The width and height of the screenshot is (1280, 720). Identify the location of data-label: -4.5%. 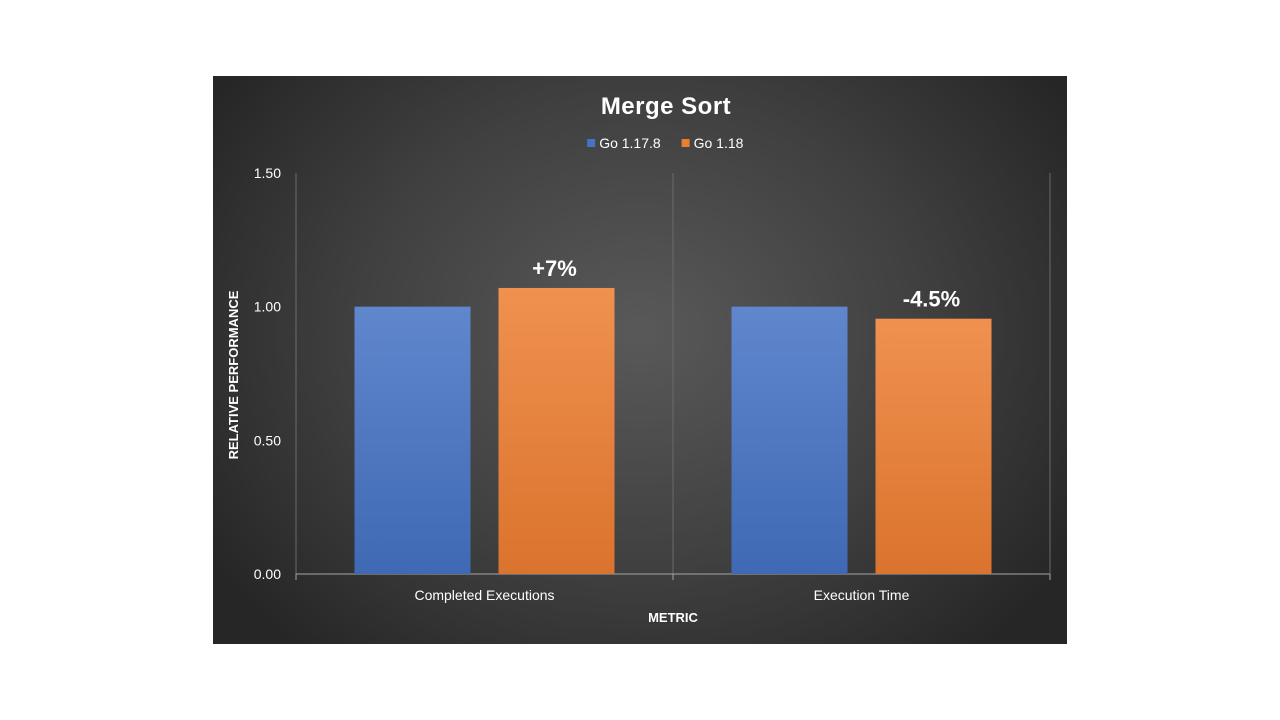
(931, 299).